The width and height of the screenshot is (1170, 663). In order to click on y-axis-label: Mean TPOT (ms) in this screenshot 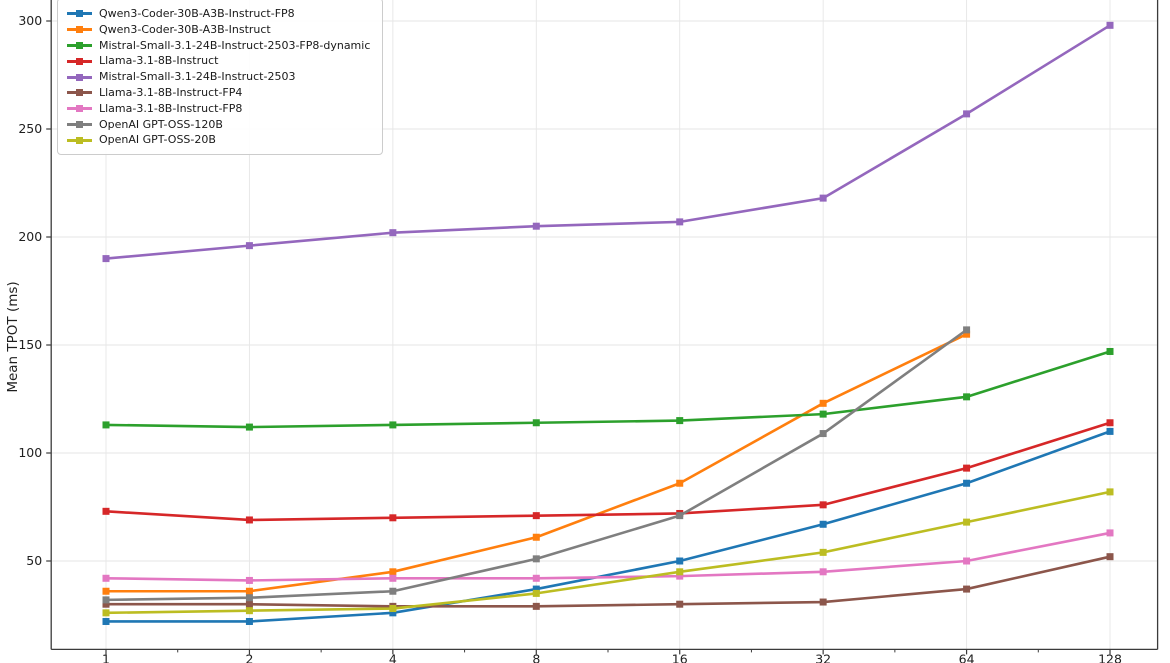, I will do `click(13, 336)`.